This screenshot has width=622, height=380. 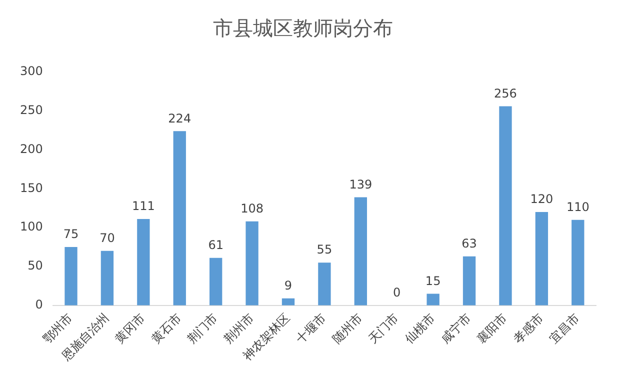 What do you see at coordinates (31, 227) in the screenshot?
I see `y-tick-label: 100` at bounding box center [31, 227].